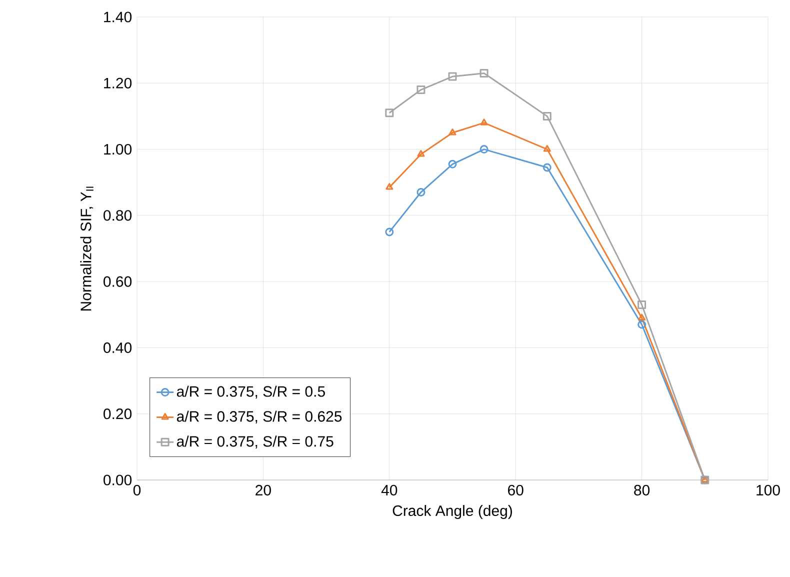 The image size is (790, 577). What do you see at coordinates (118, 215) in the screenshot?
I see `y-tick-label: 0.80` at bounding box center [118, 215].